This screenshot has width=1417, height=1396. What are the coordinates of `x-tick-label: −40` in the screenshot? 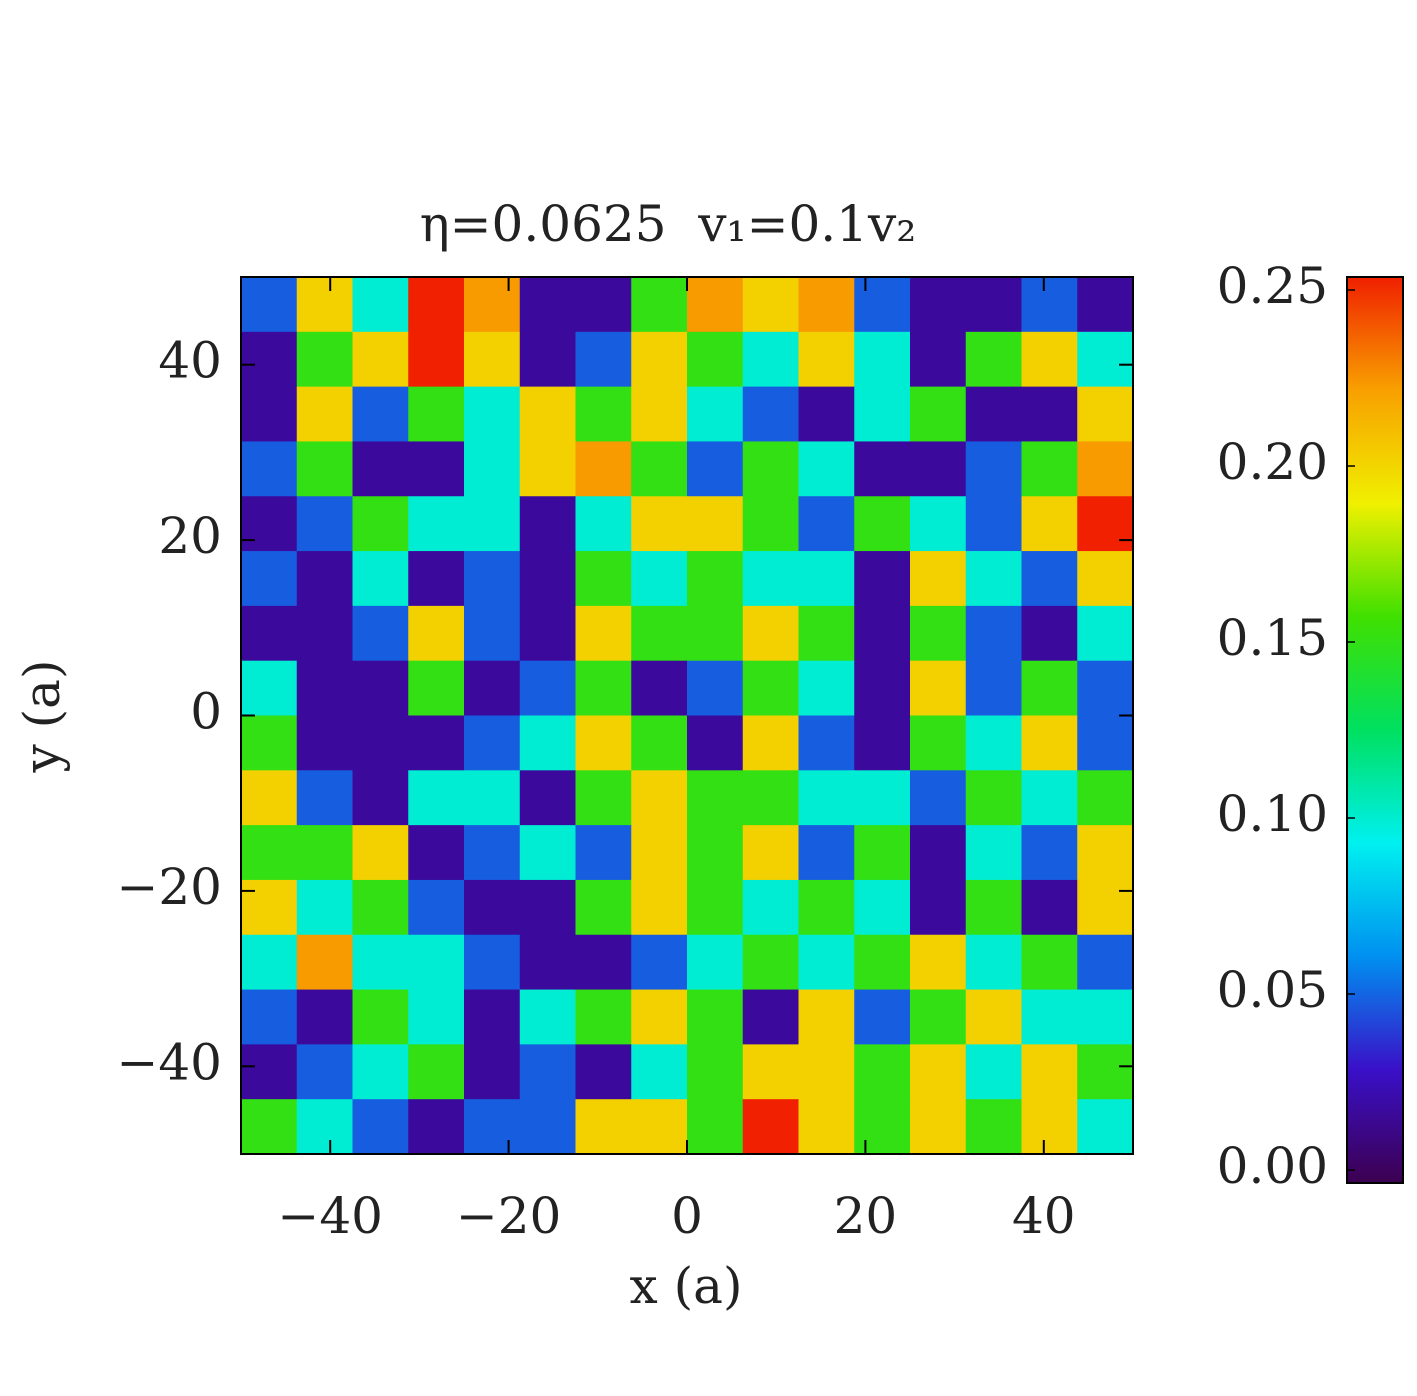 It's located at (330, 1216).